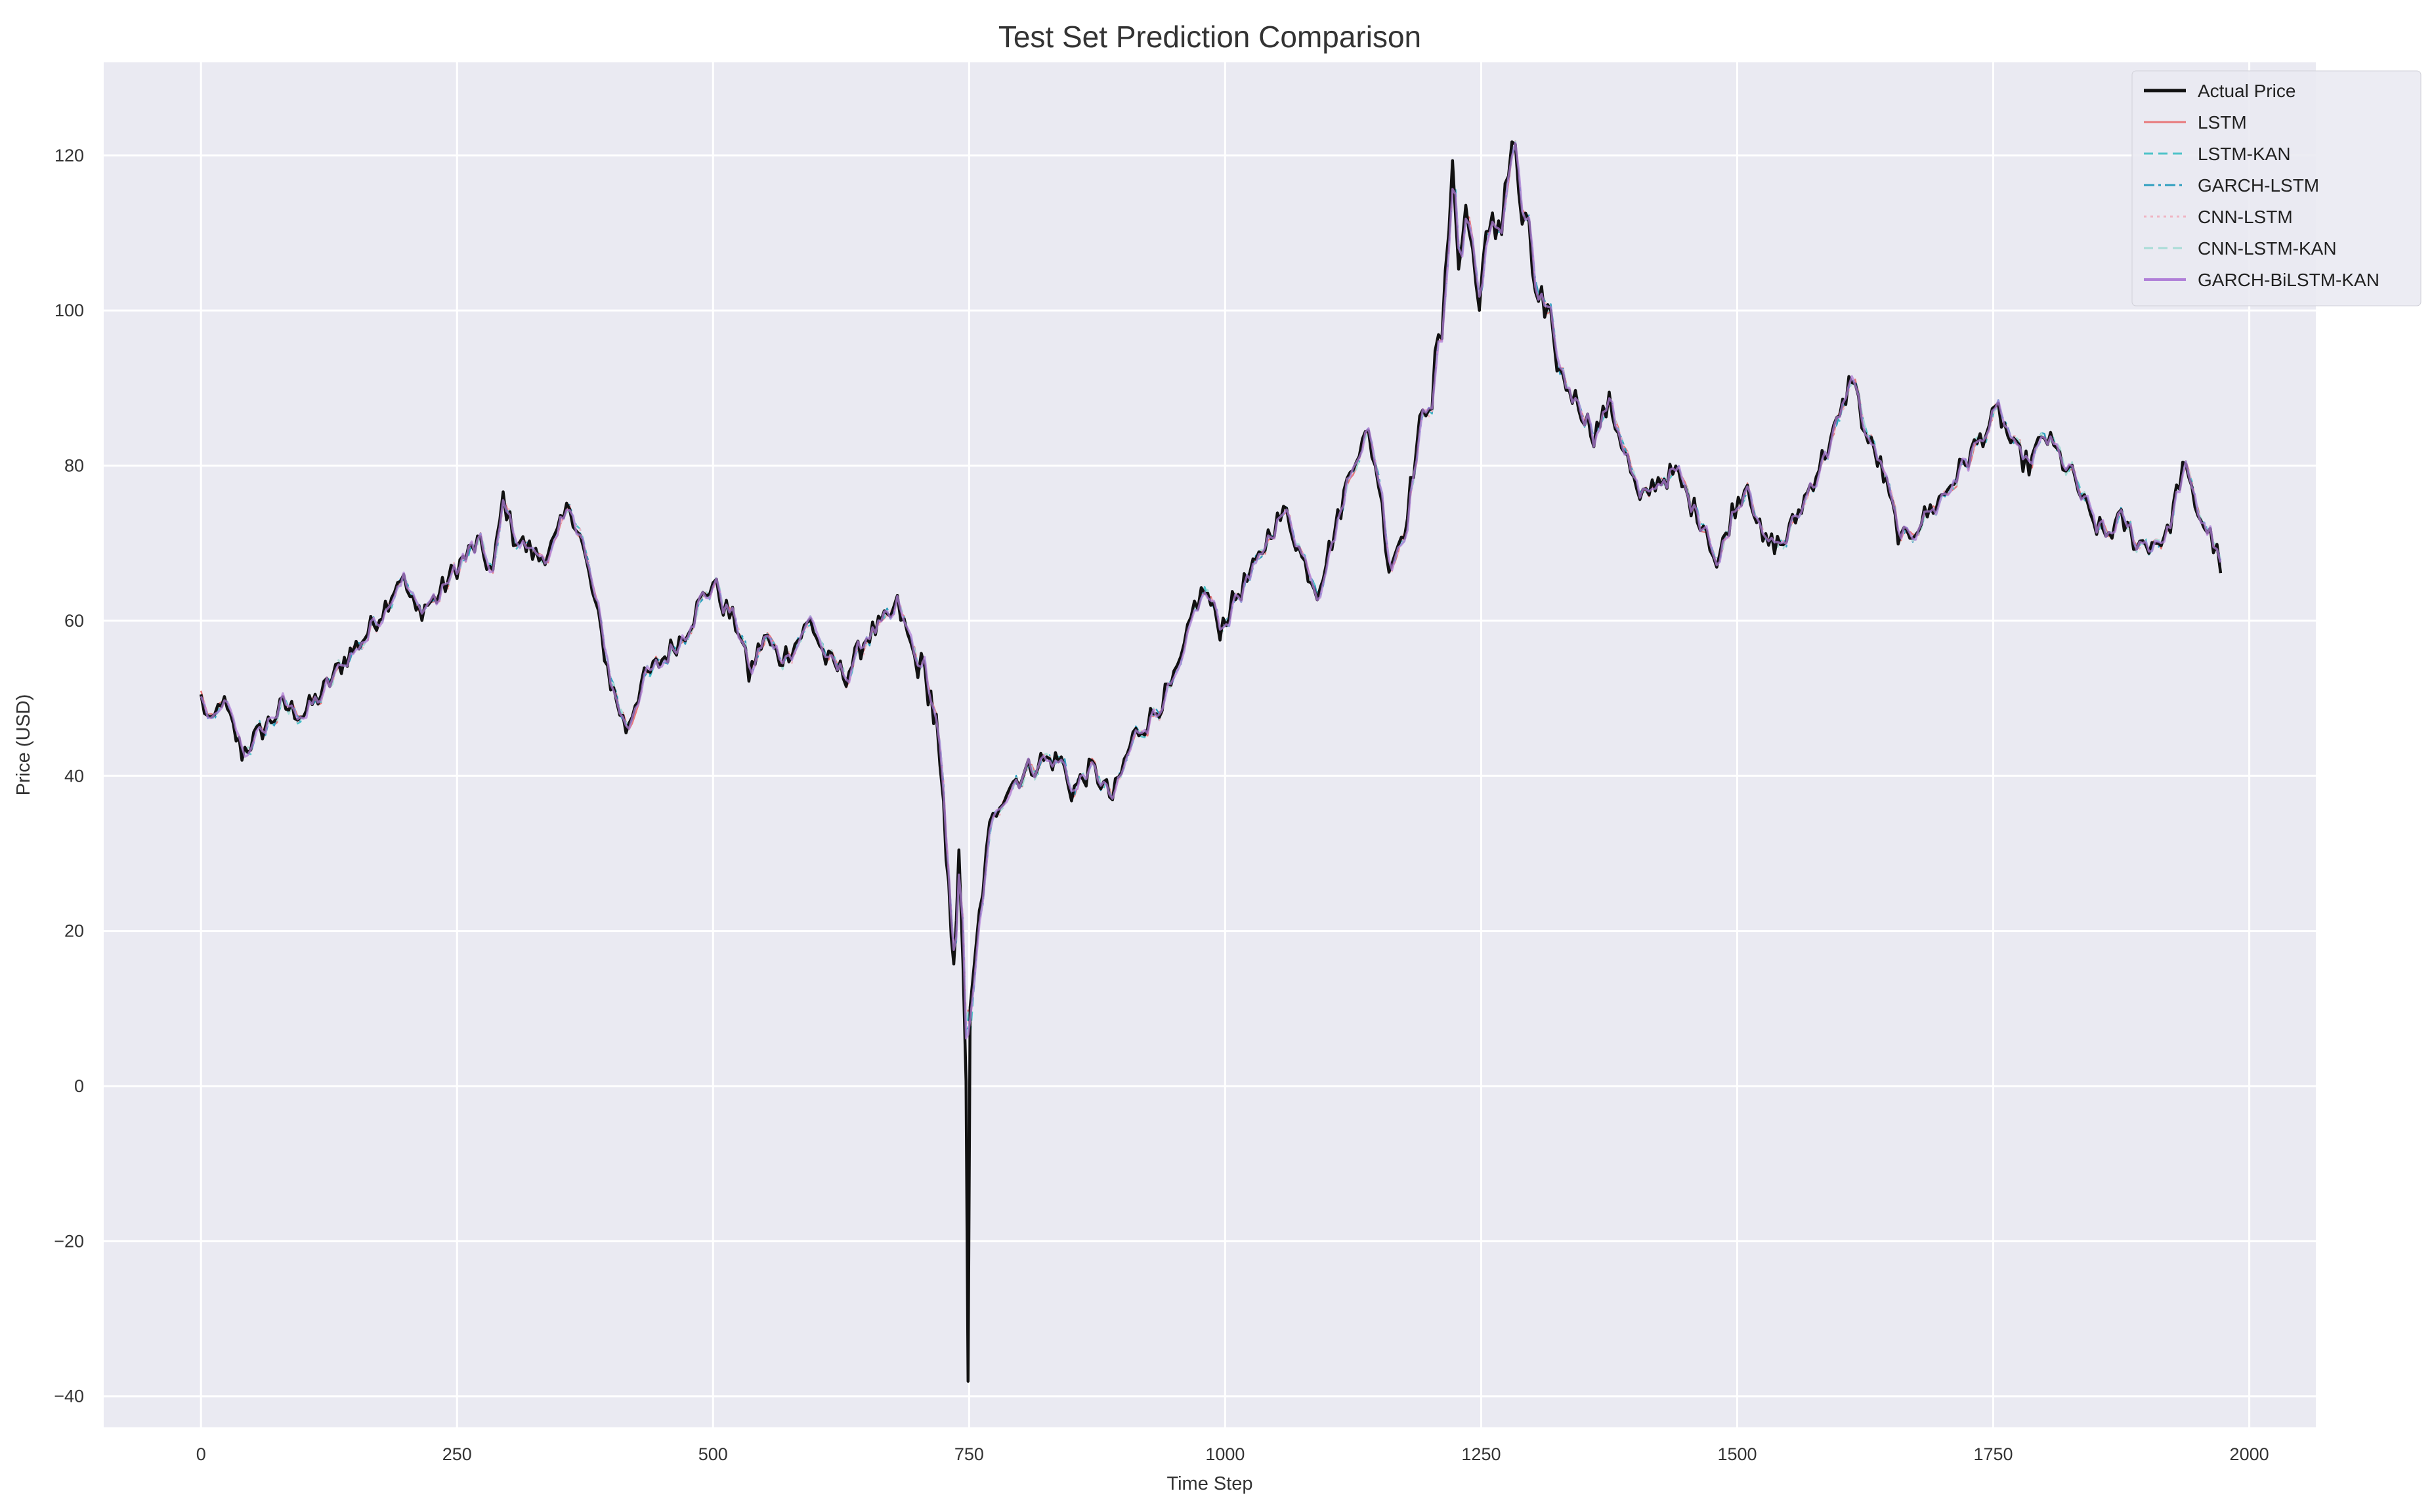 Image resolution: width=2434 pixels, height=1512 pixels. What do you see at coordinates (1993, 1454) in the screenshot?
I see `x-tick-label: 1750` at bounding box center [1993, 1454].